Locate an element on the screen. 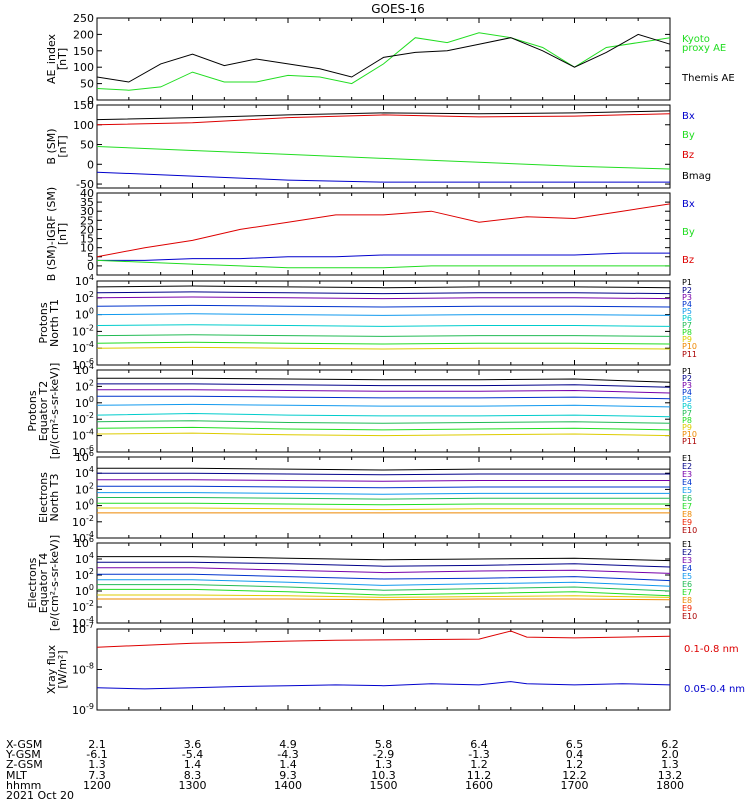  legend-e8: E8 is located at coordinates (687, 600).